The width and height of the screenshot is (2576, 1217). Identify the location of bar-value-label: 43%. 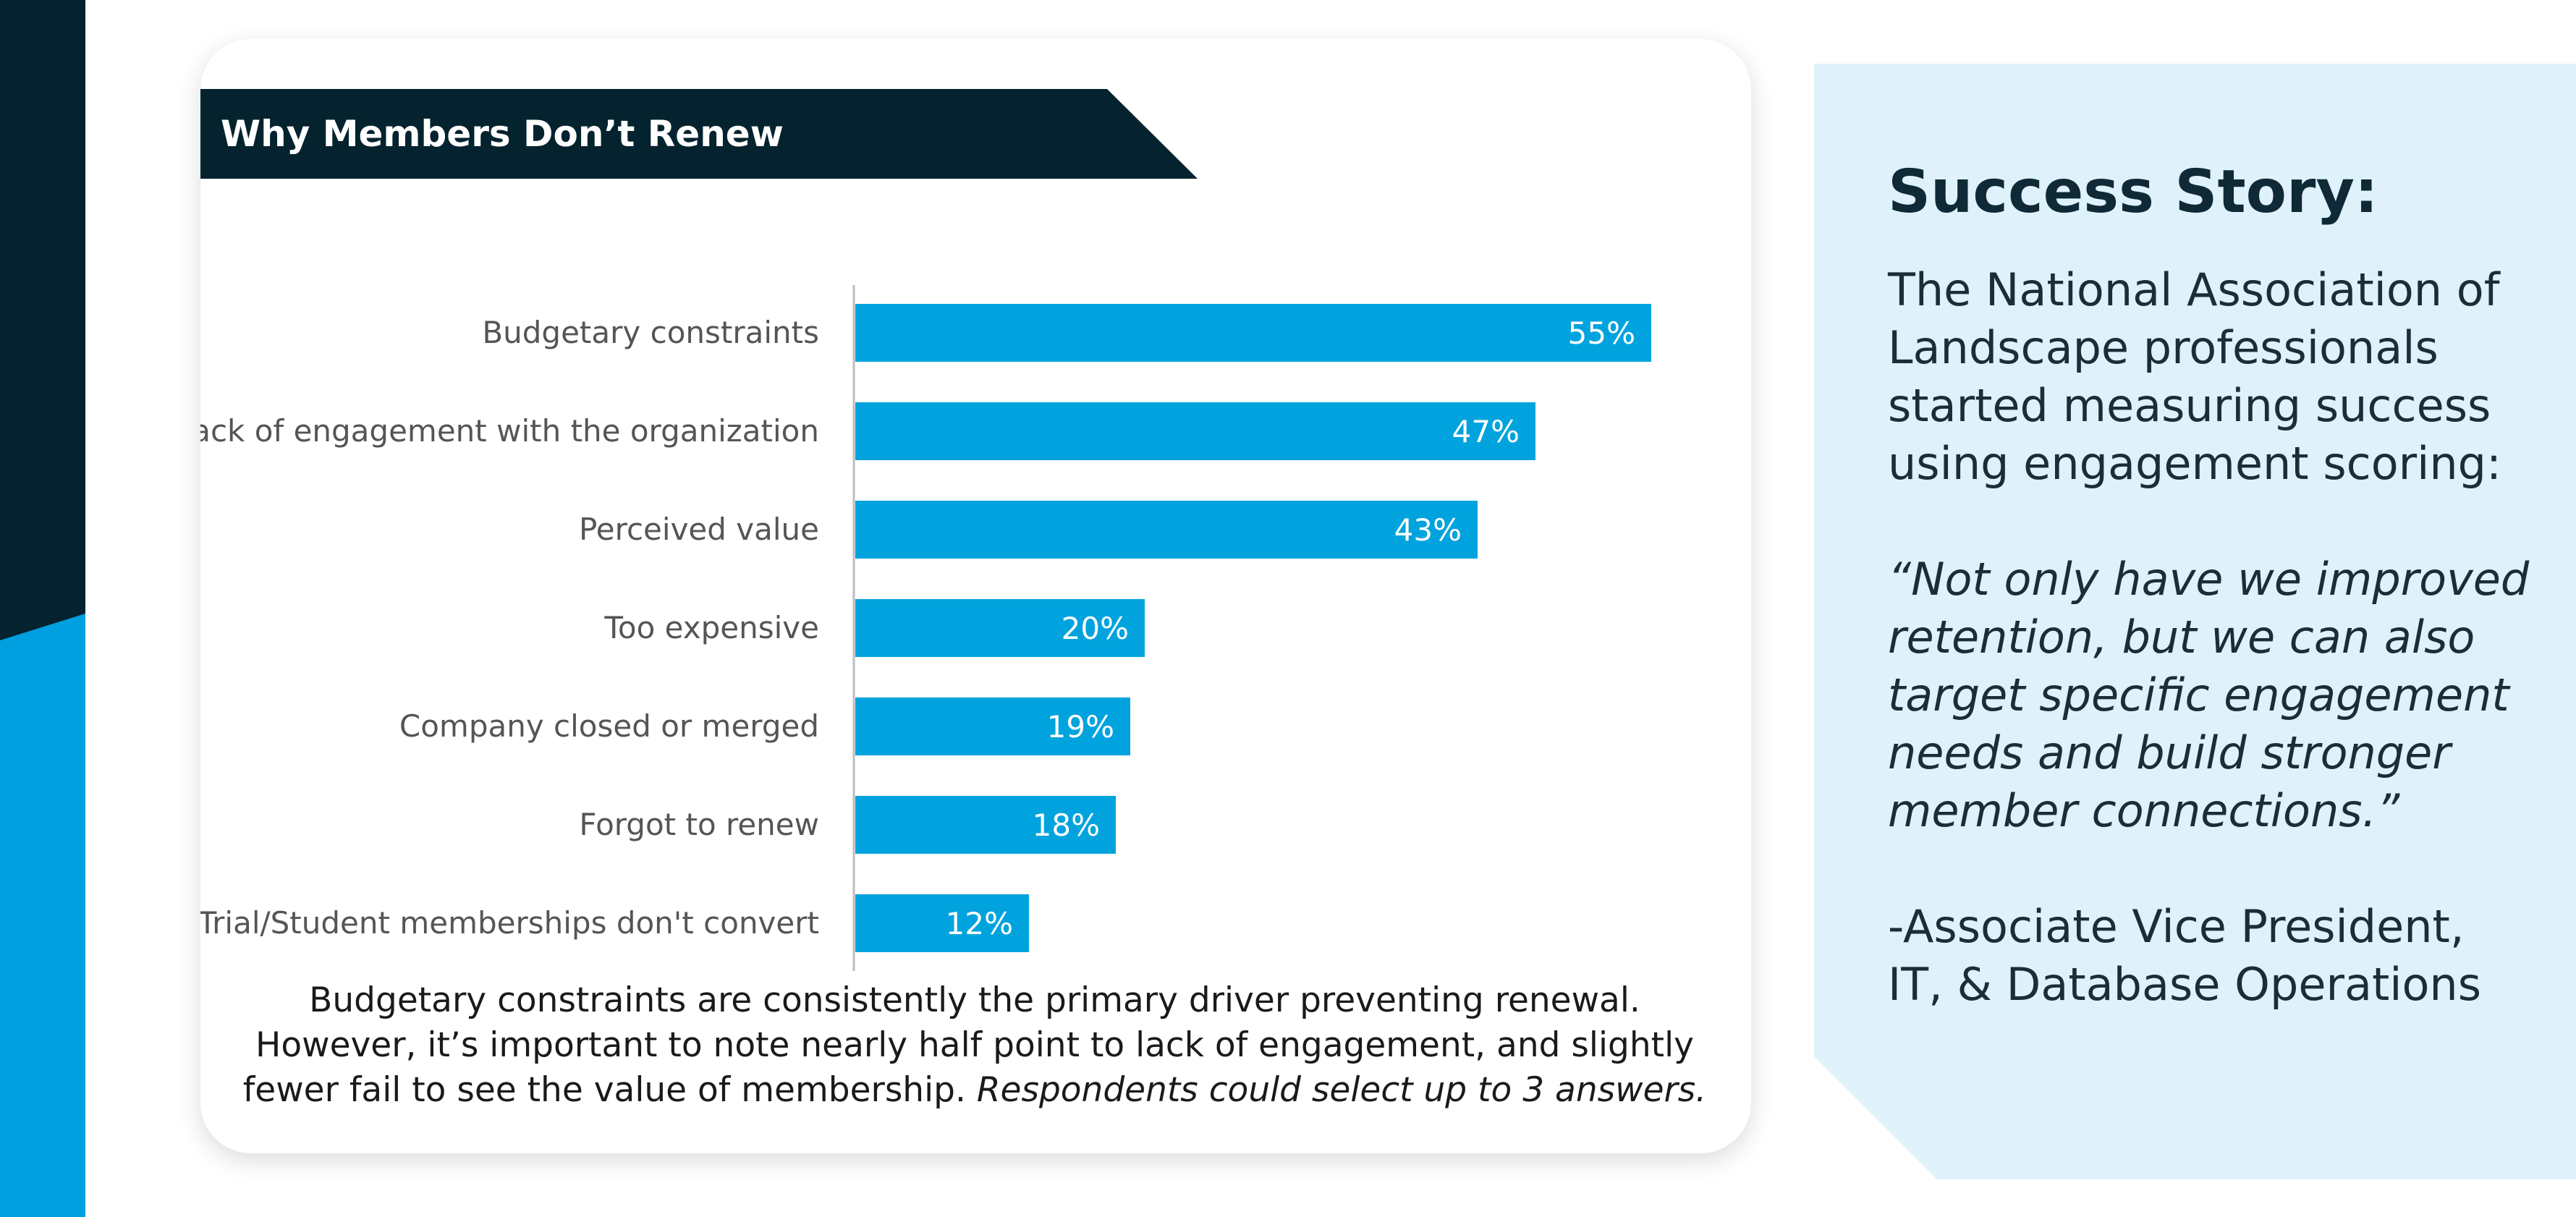
(1428, 530).